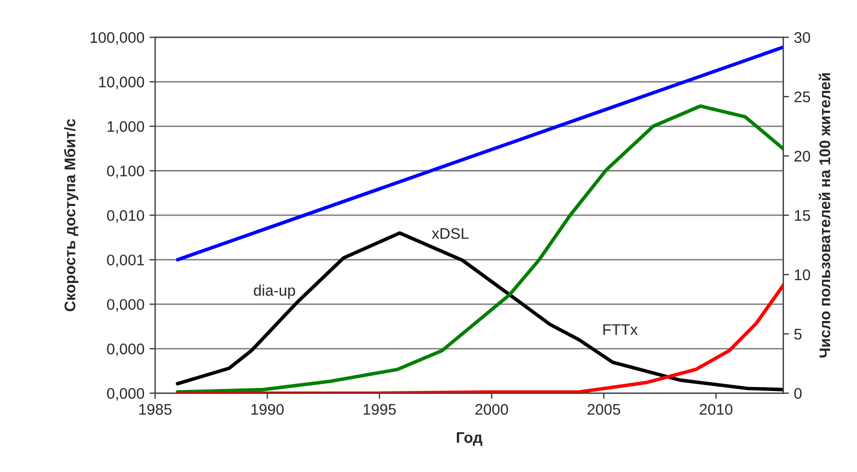 This screenshot has height=472, width=857. Describe the element at coordinates (125, 216) in the screenshot. I see `y-tick-label: 0,010` at that location.